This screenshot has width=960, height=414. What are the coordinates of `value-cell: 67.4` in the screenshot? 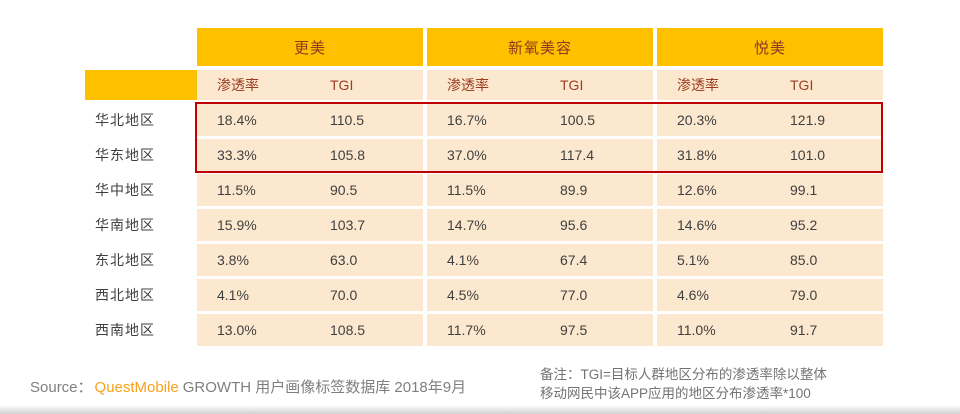 It's located at (596, 260).